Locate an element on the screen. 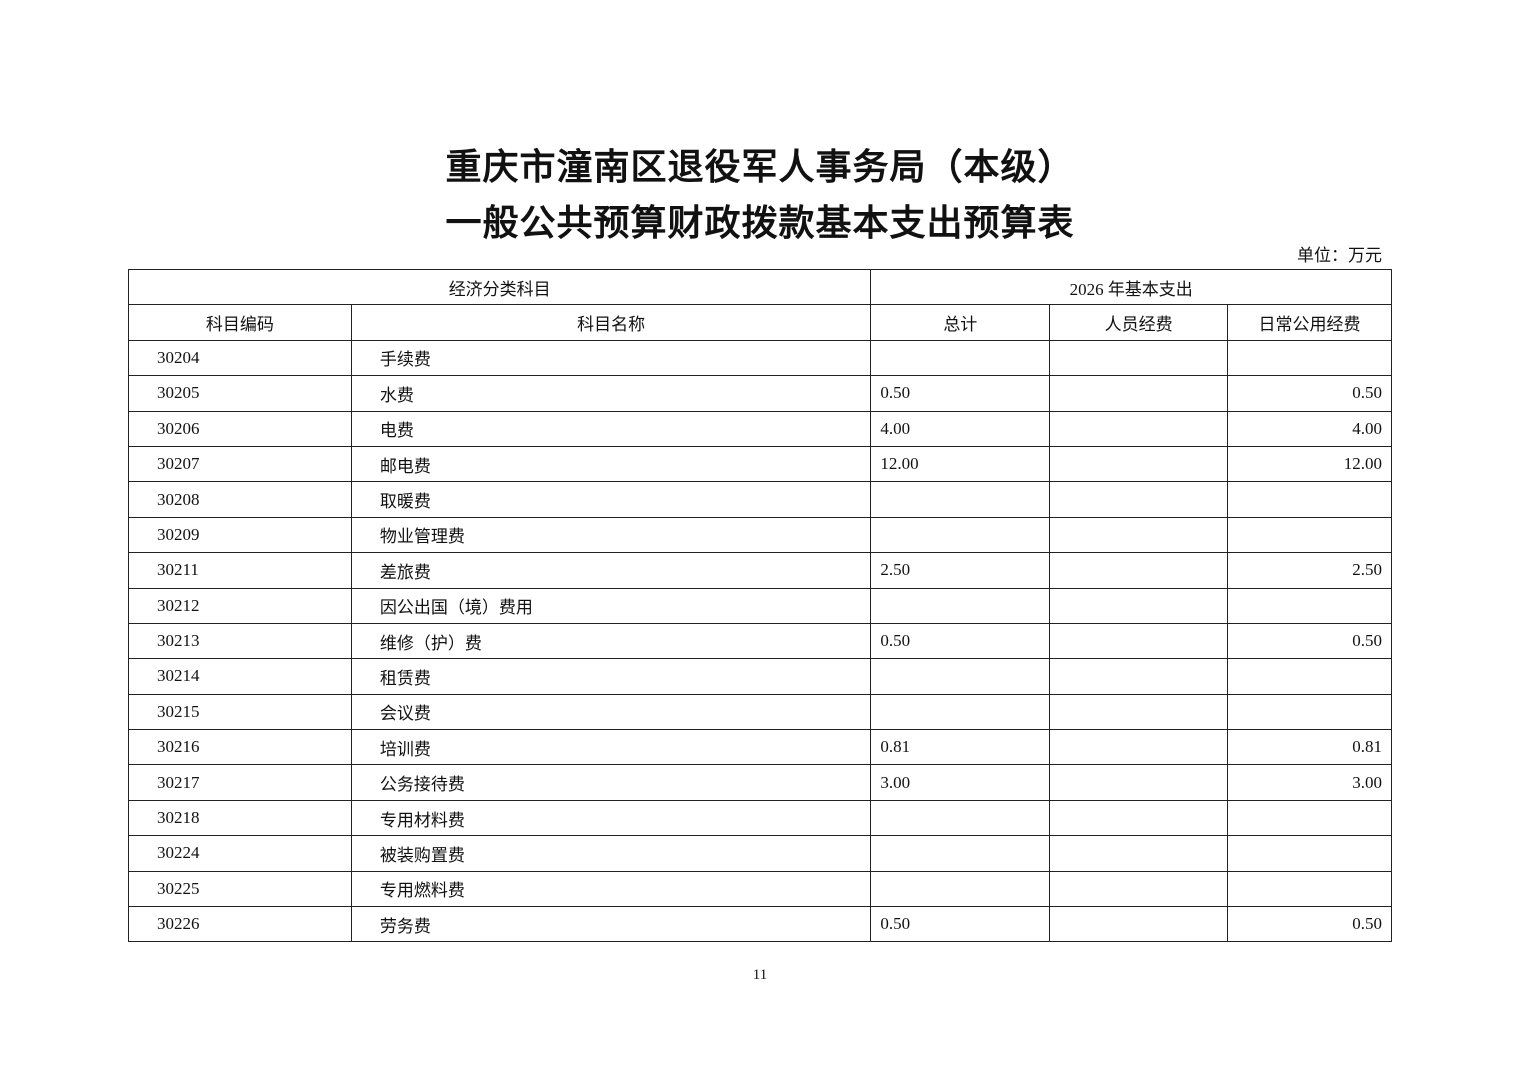 The image size is (1520, 1074). cell-code: 30226 is located at coordinates (240, 924).